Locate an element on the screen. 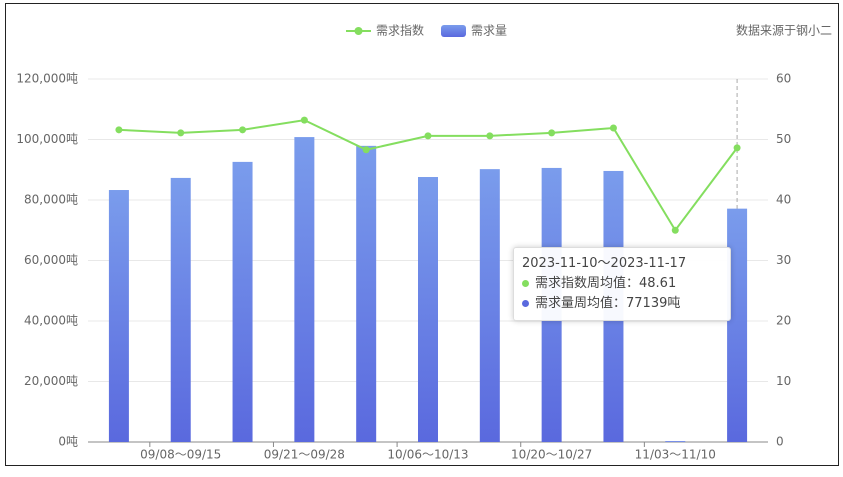 The width and height of the screenshot is (843, 477). x-tick-label: 09/08～09/15 is located at coordinates (180, 455).